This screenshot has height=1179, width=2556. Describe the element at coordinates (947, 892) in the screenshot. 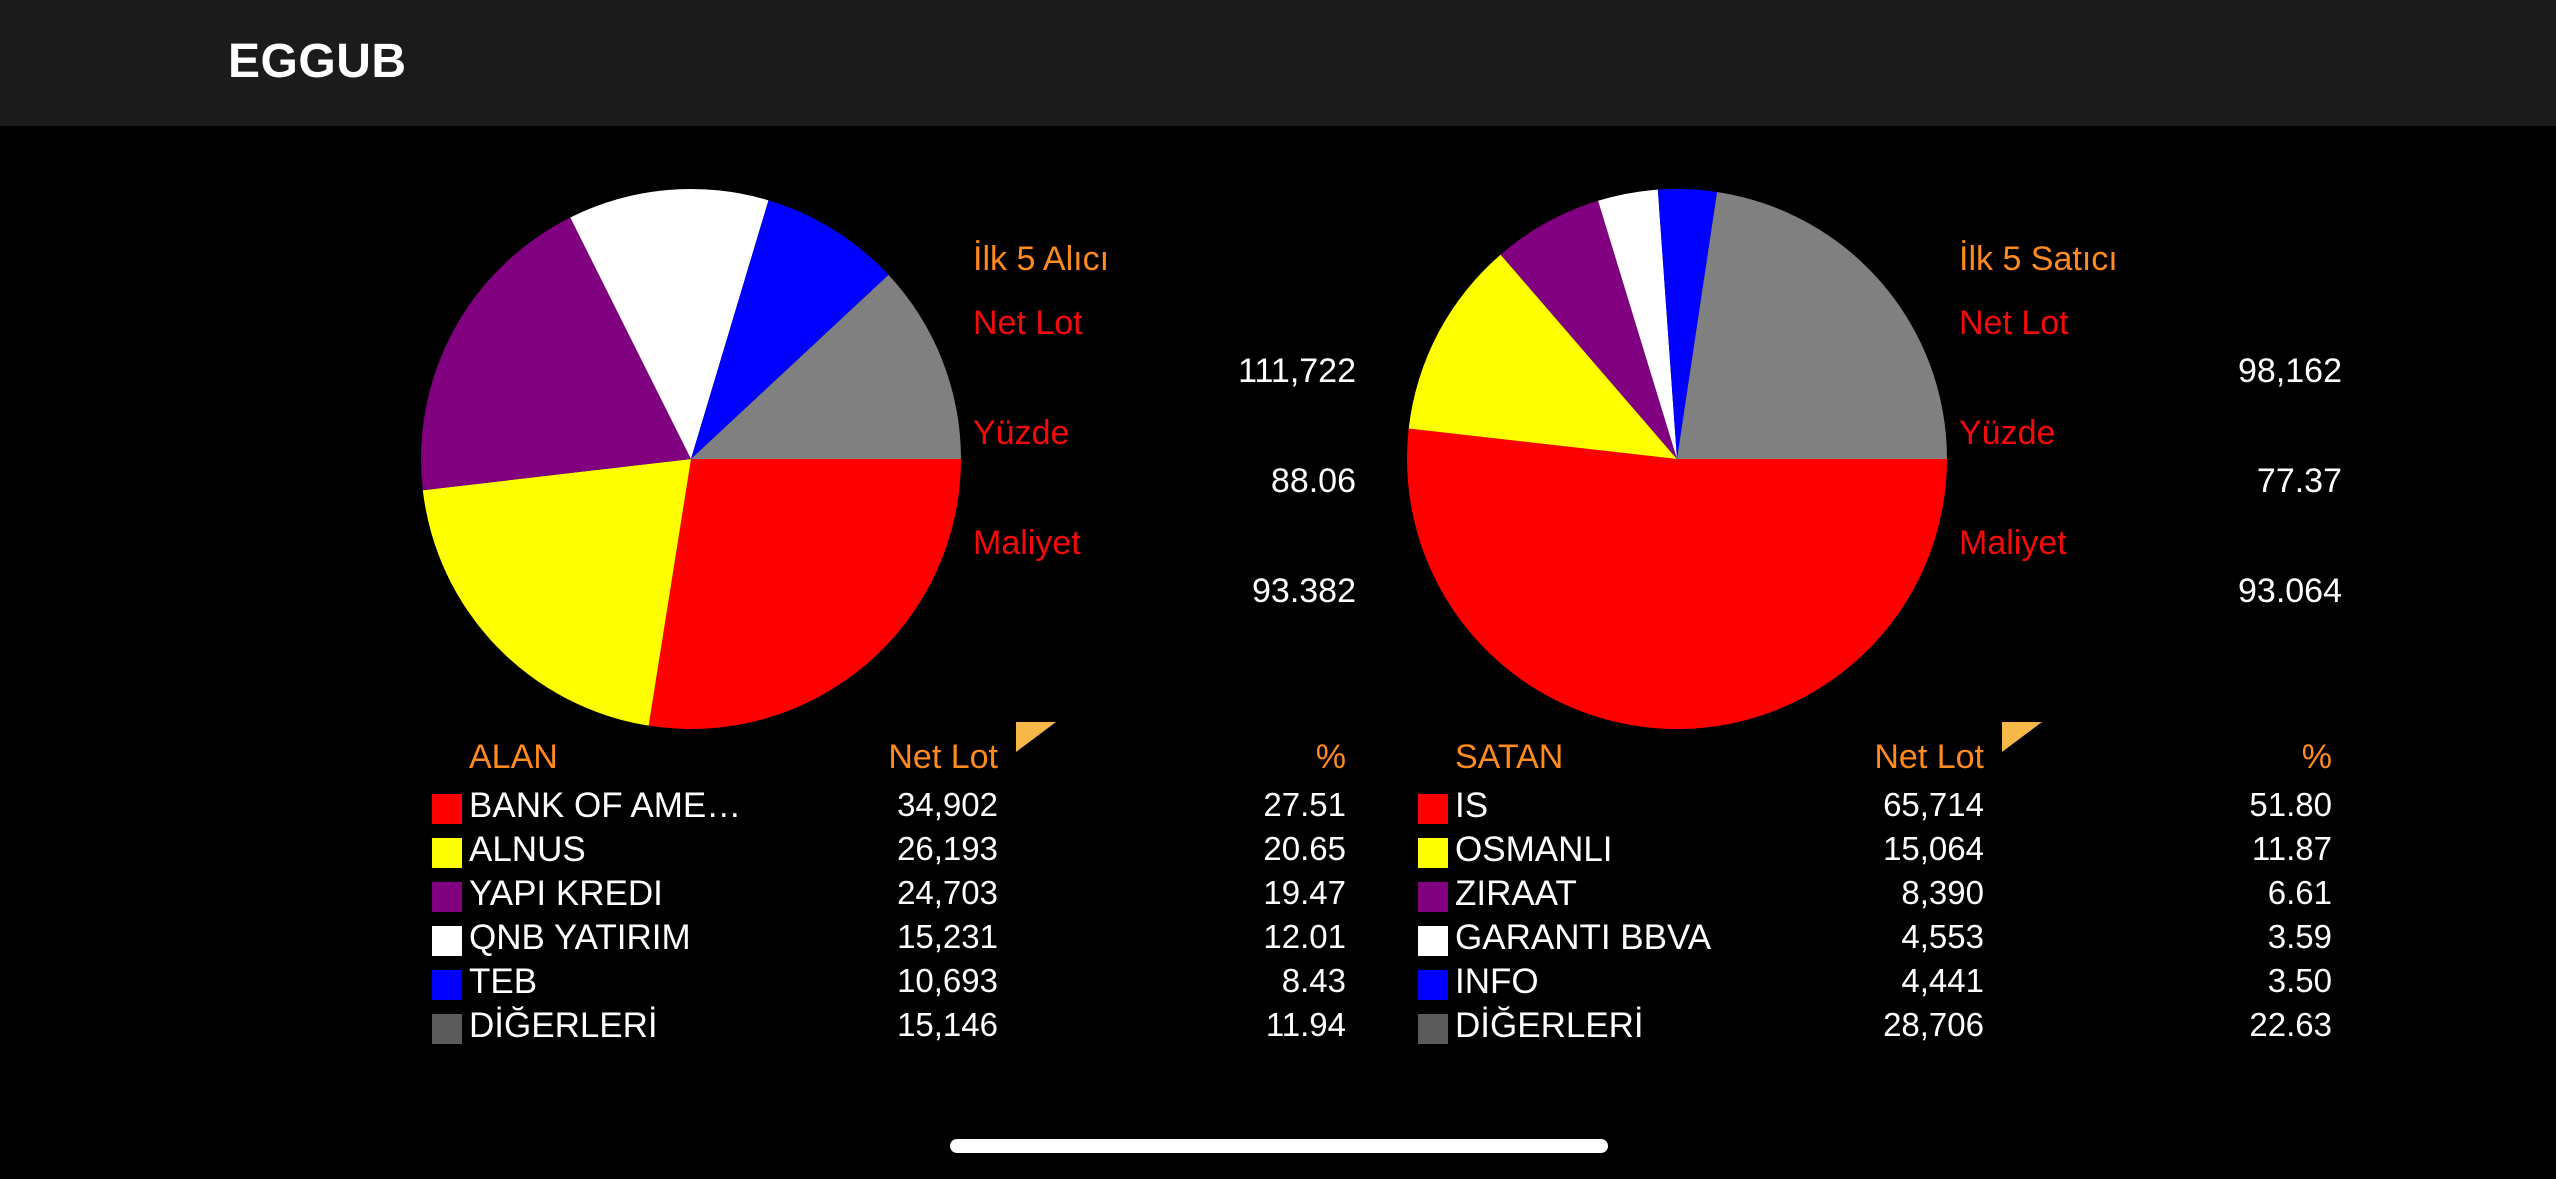

I see `net-lot-cell: 24,703` at that location.